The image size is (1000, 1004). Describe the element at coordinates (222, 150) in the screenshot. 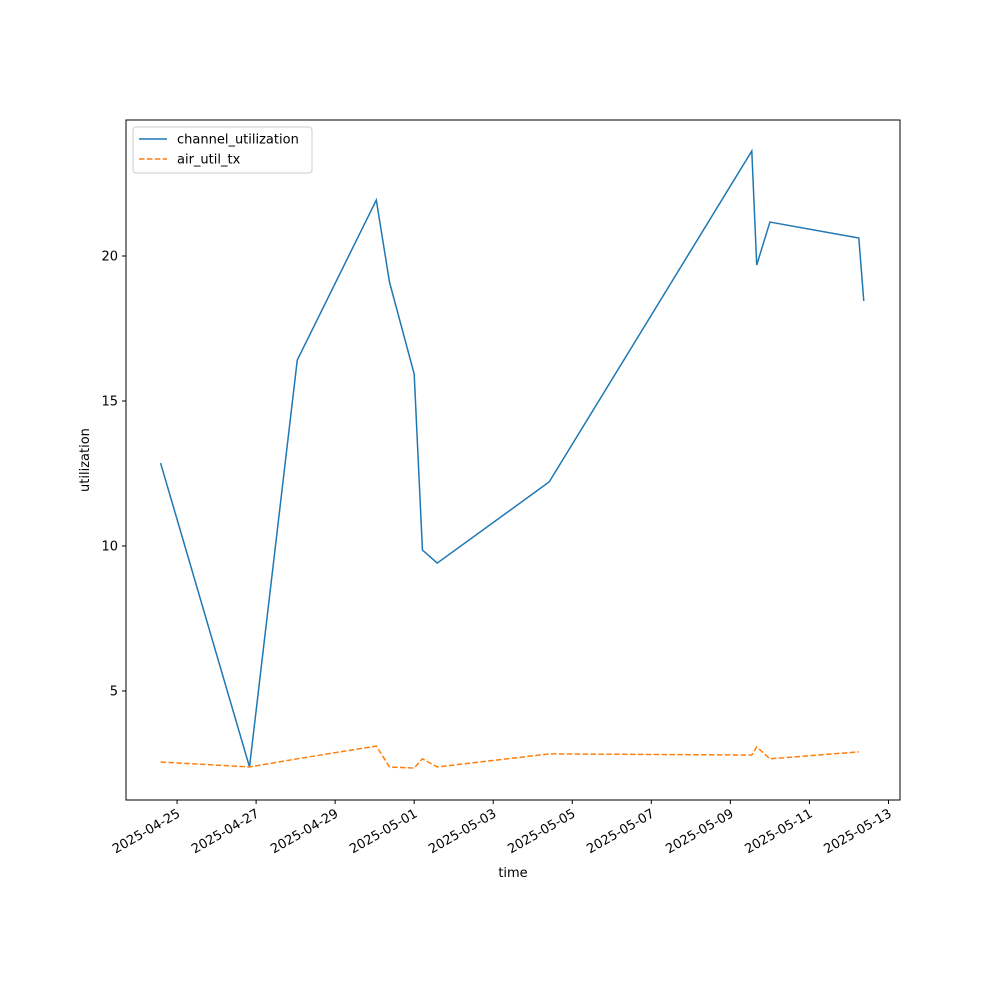

I see `legend-box` at that location.